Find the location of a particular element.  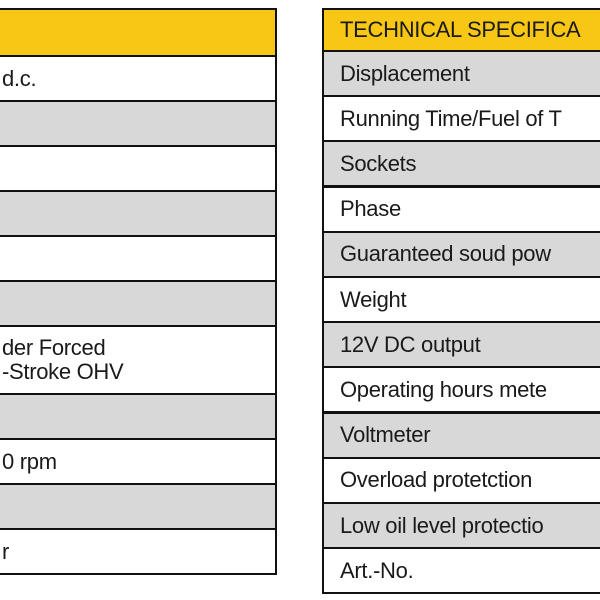

right-row: Guaranteed soud pow is located at coordinates (461, 254).